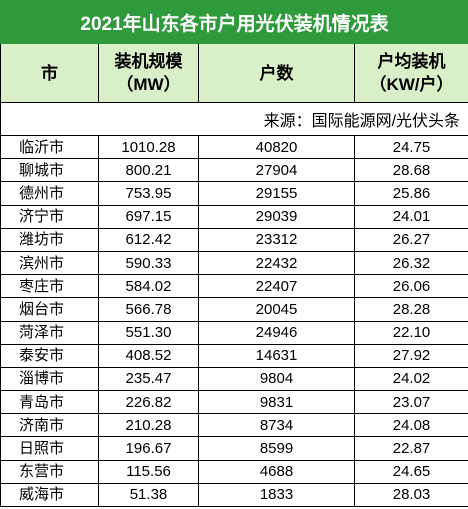 This screenshot has height=509, width=468. What do you see at coordinates (148, 147) in the screenshot?
I see `value-cell: 1010.28` at bounding box center [148, 147].